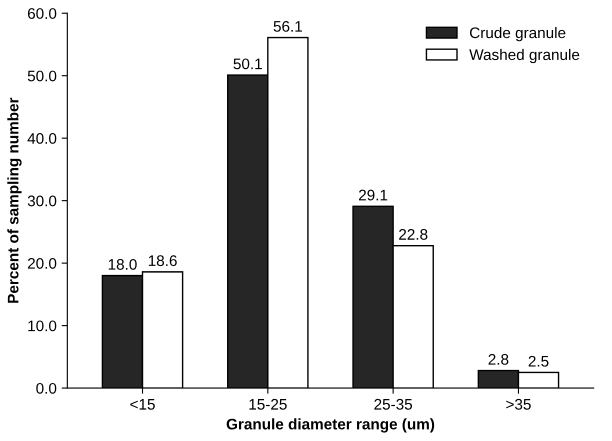 This screenshot has height=441, width=612. I want to click on y-axis-title: Percent of sampling number, so click(14, 200).